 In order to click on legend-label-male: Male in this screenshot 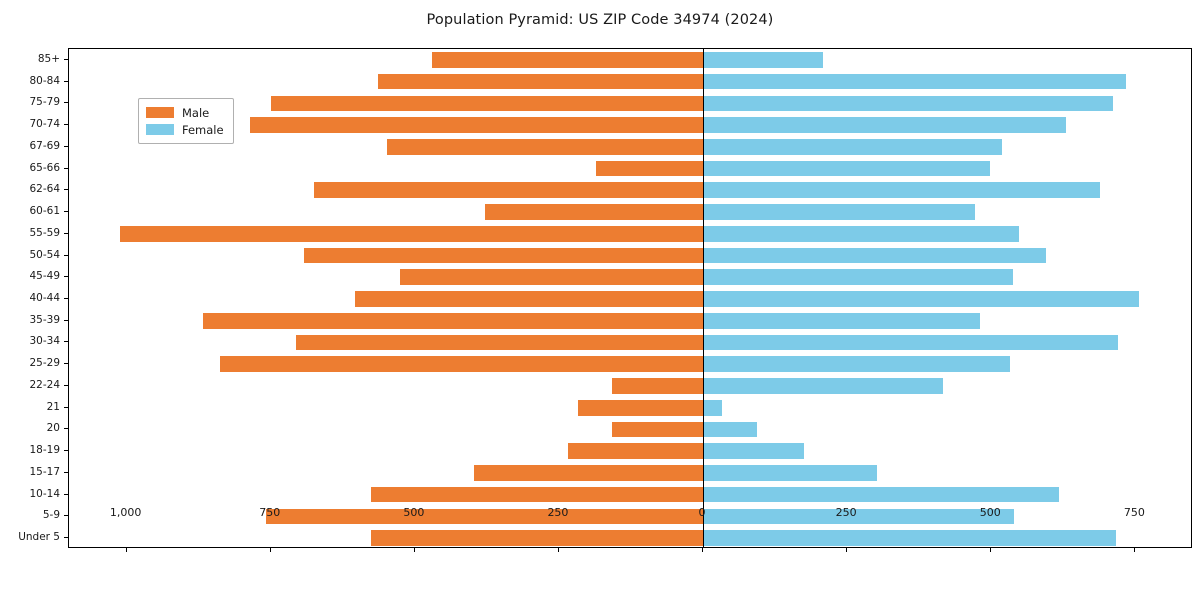, I will do `click(196, 112)`.